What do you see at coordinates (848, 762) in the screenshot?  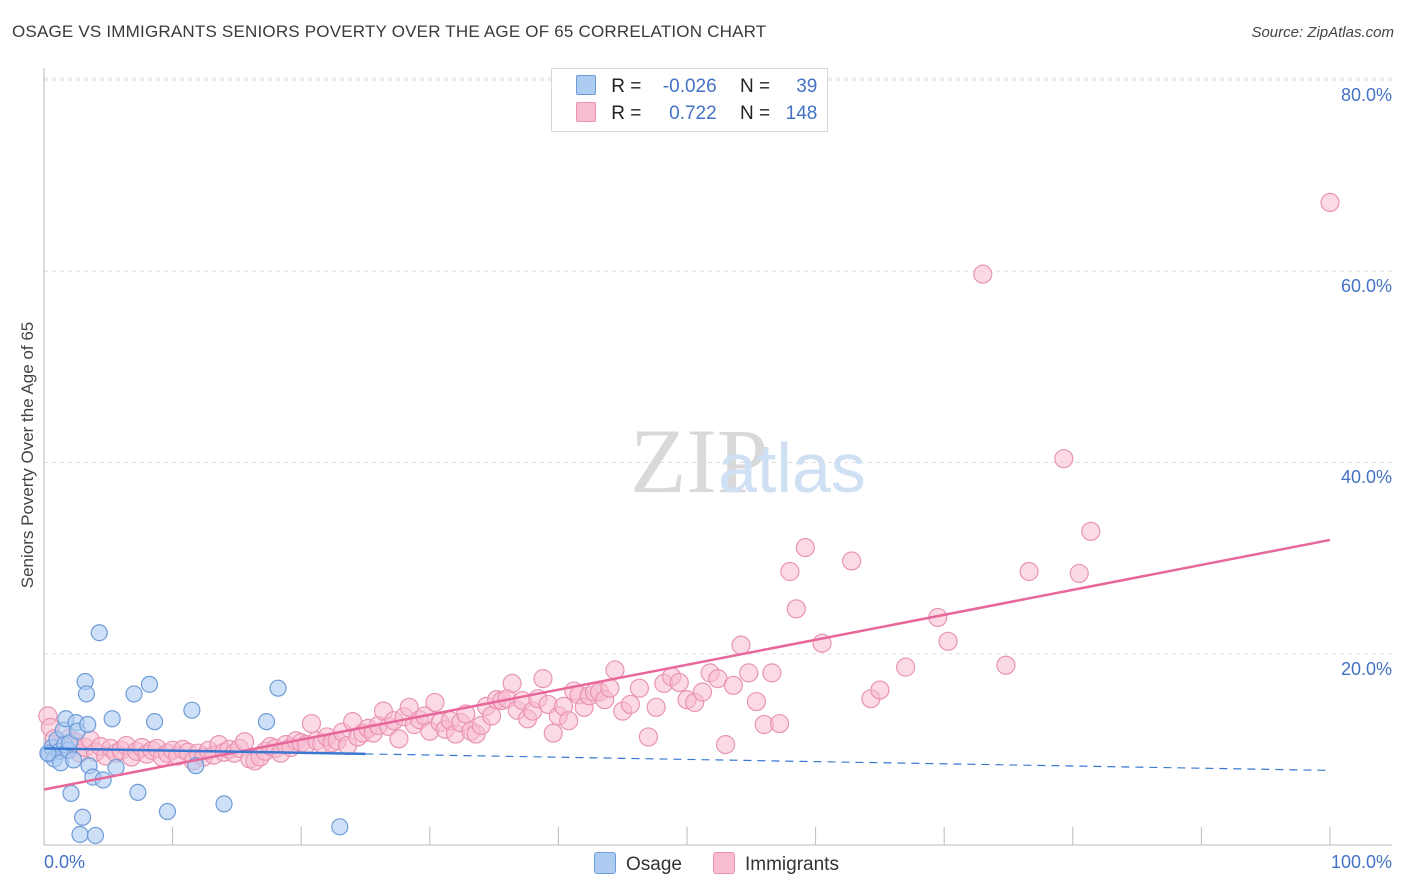 I see `osage-trend-line-dashed` at bounding box center [848, 762].